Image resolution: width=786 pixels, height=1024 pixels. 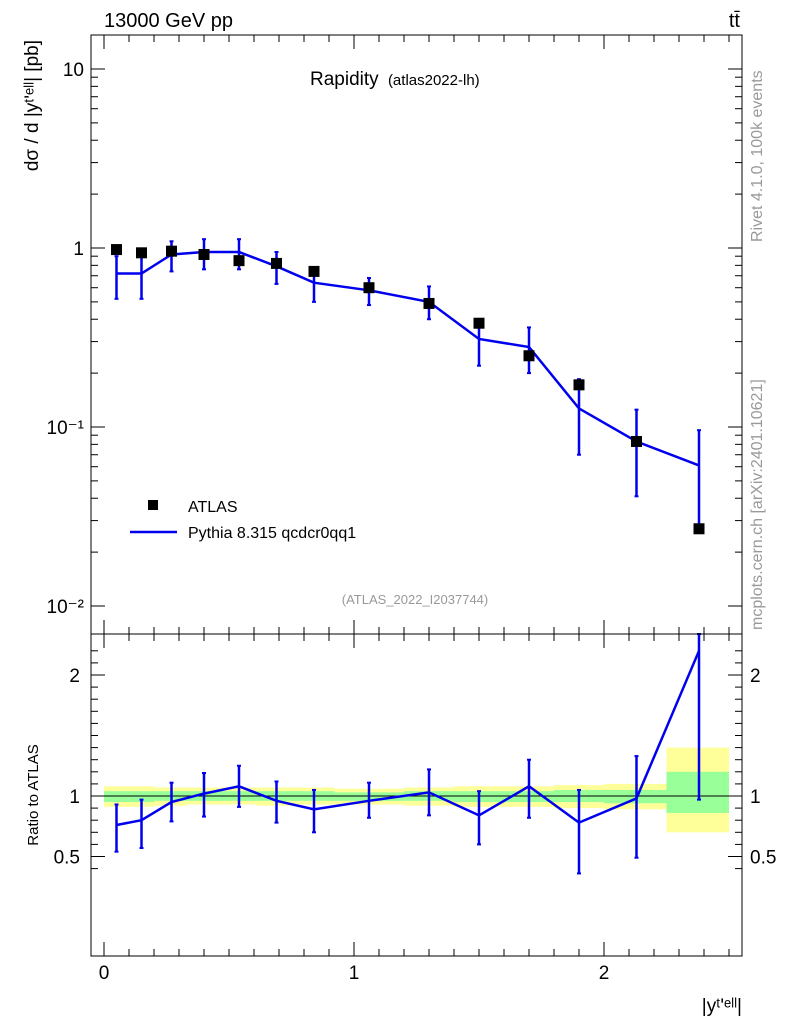 I want to click on legend-atlas-marker, so click(x=153, y=505).